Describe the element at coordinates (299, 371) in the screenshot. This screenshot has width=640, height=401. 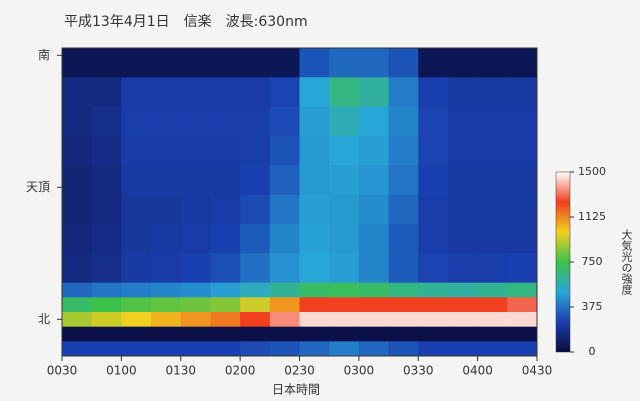
I see `x-tick-label: 0230` at that location.